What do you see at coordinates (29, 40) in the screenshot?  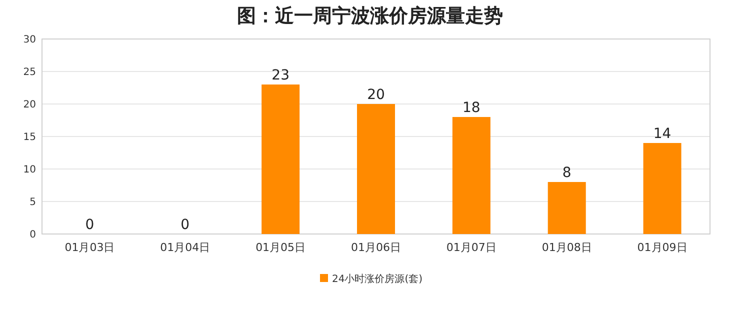 I see `y-tick-label: 30` at bounding box center [29, 40].